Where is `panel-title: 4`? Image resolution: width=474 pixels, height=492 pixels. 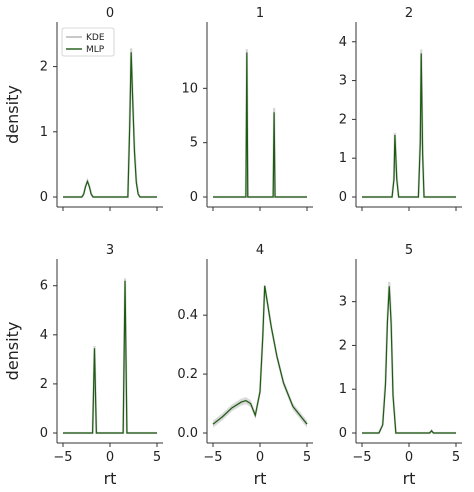 panel-title: 4 is located at coordinates (260, 250).